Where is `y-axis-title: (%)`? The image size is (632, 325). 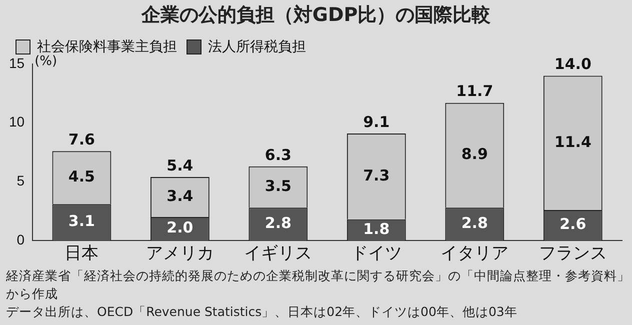
y-axis-title: (%) is located at coordinates (46, 61).